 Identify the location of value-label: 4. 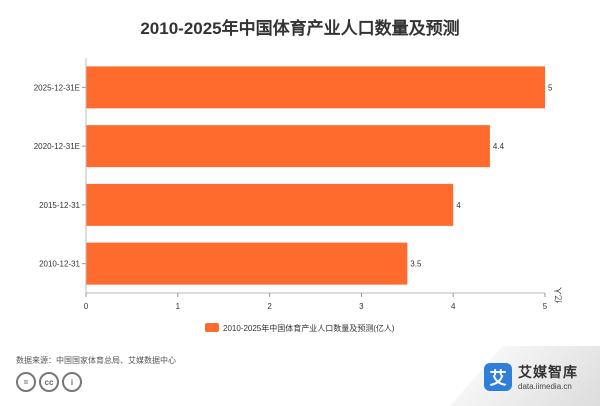
(458, 205).